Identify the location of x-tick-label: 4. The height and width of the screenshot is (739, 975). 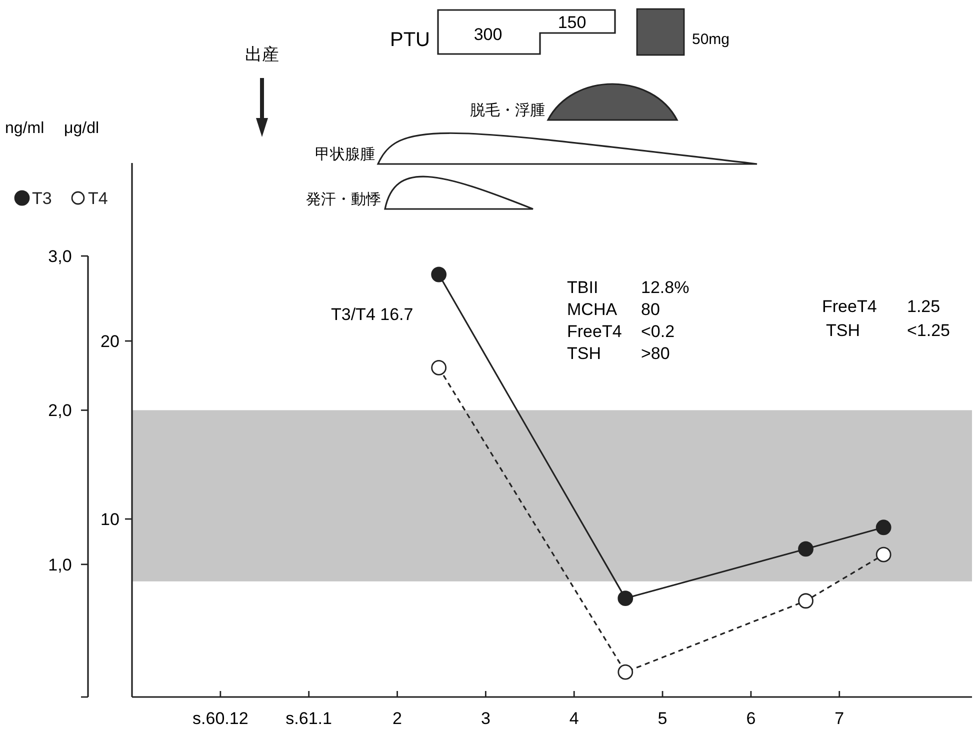
(574, 718).